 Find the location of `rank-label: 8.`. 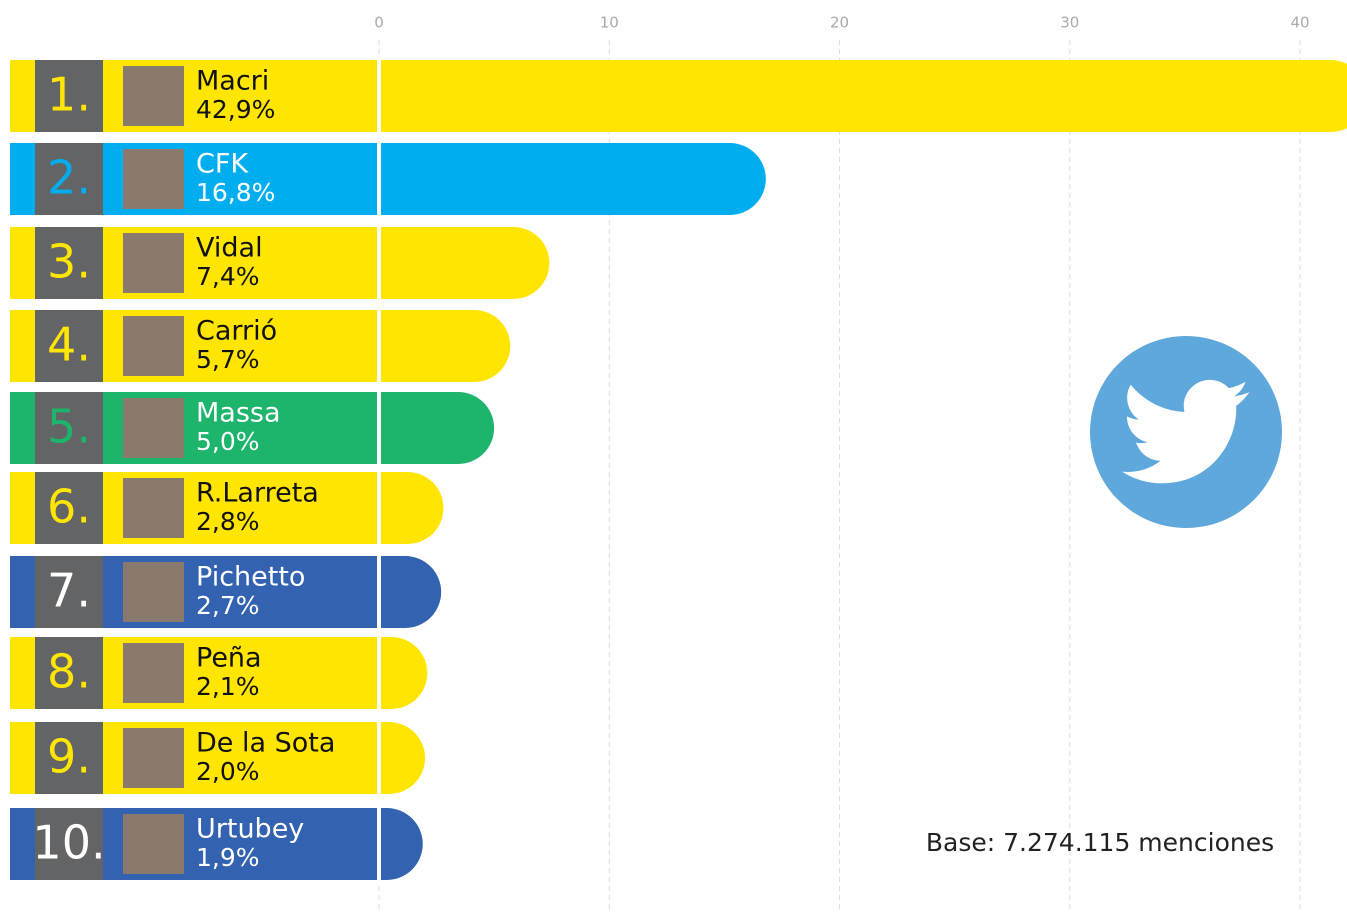

rank-label: 8. is located at coordinates (69, 672).